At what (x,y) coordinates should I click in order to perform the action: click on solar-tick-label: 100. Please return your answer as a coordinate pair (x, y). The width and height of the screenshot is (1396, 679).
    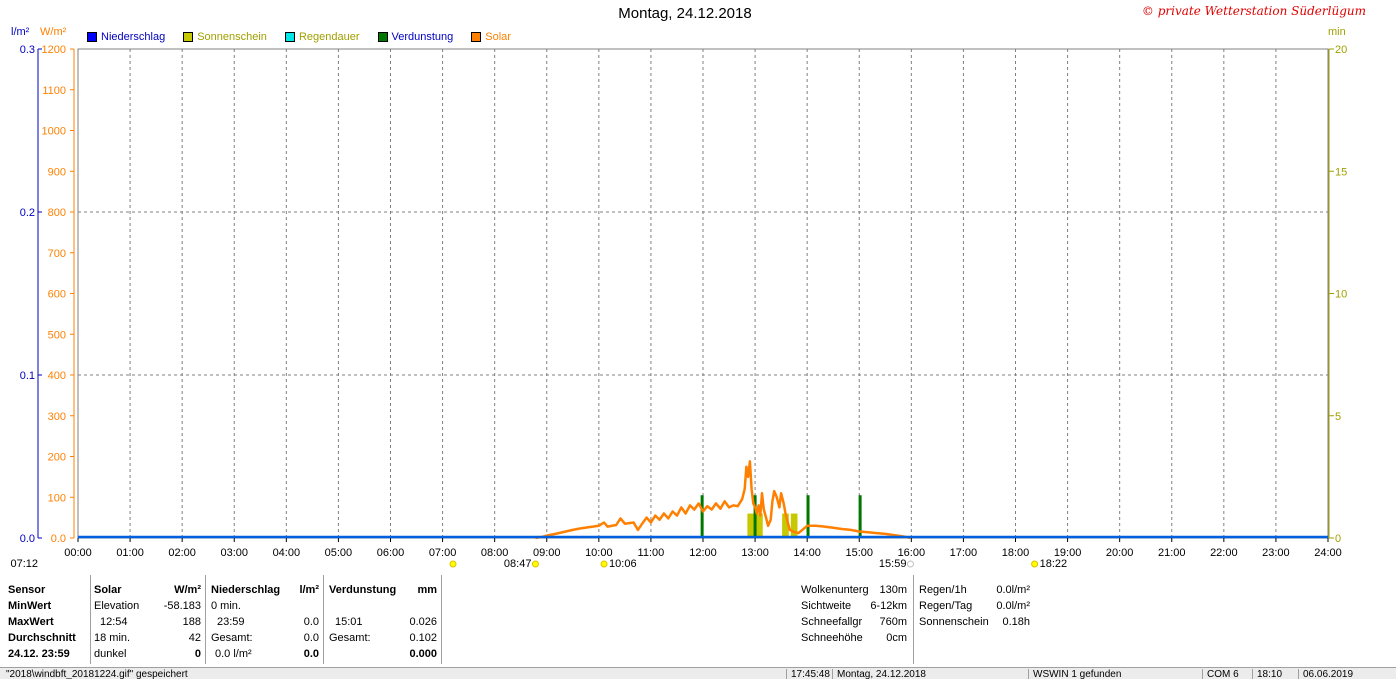
    Looking at the image, I should click on (57, 498).